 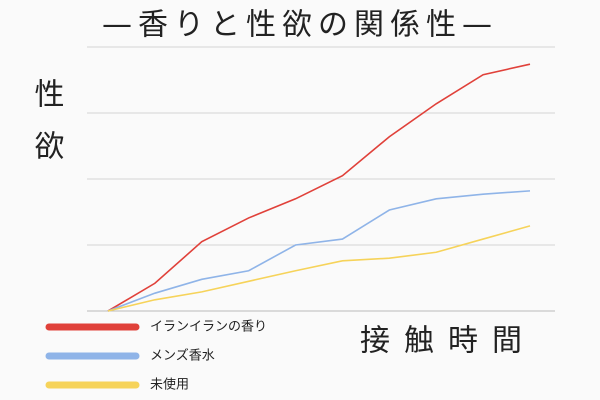 I want to click on y-axis-label: 性欲, so click(x=47, y=130).